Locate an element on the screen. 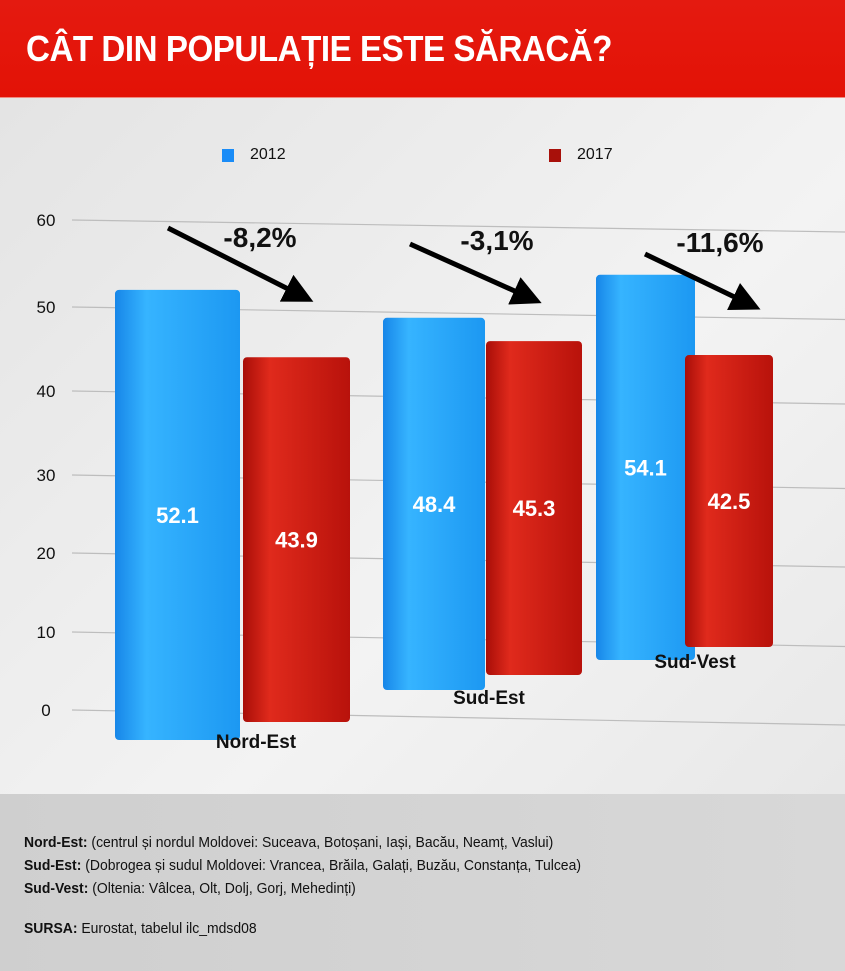  legend-label: 2017 is located at coordinates (595, 154).